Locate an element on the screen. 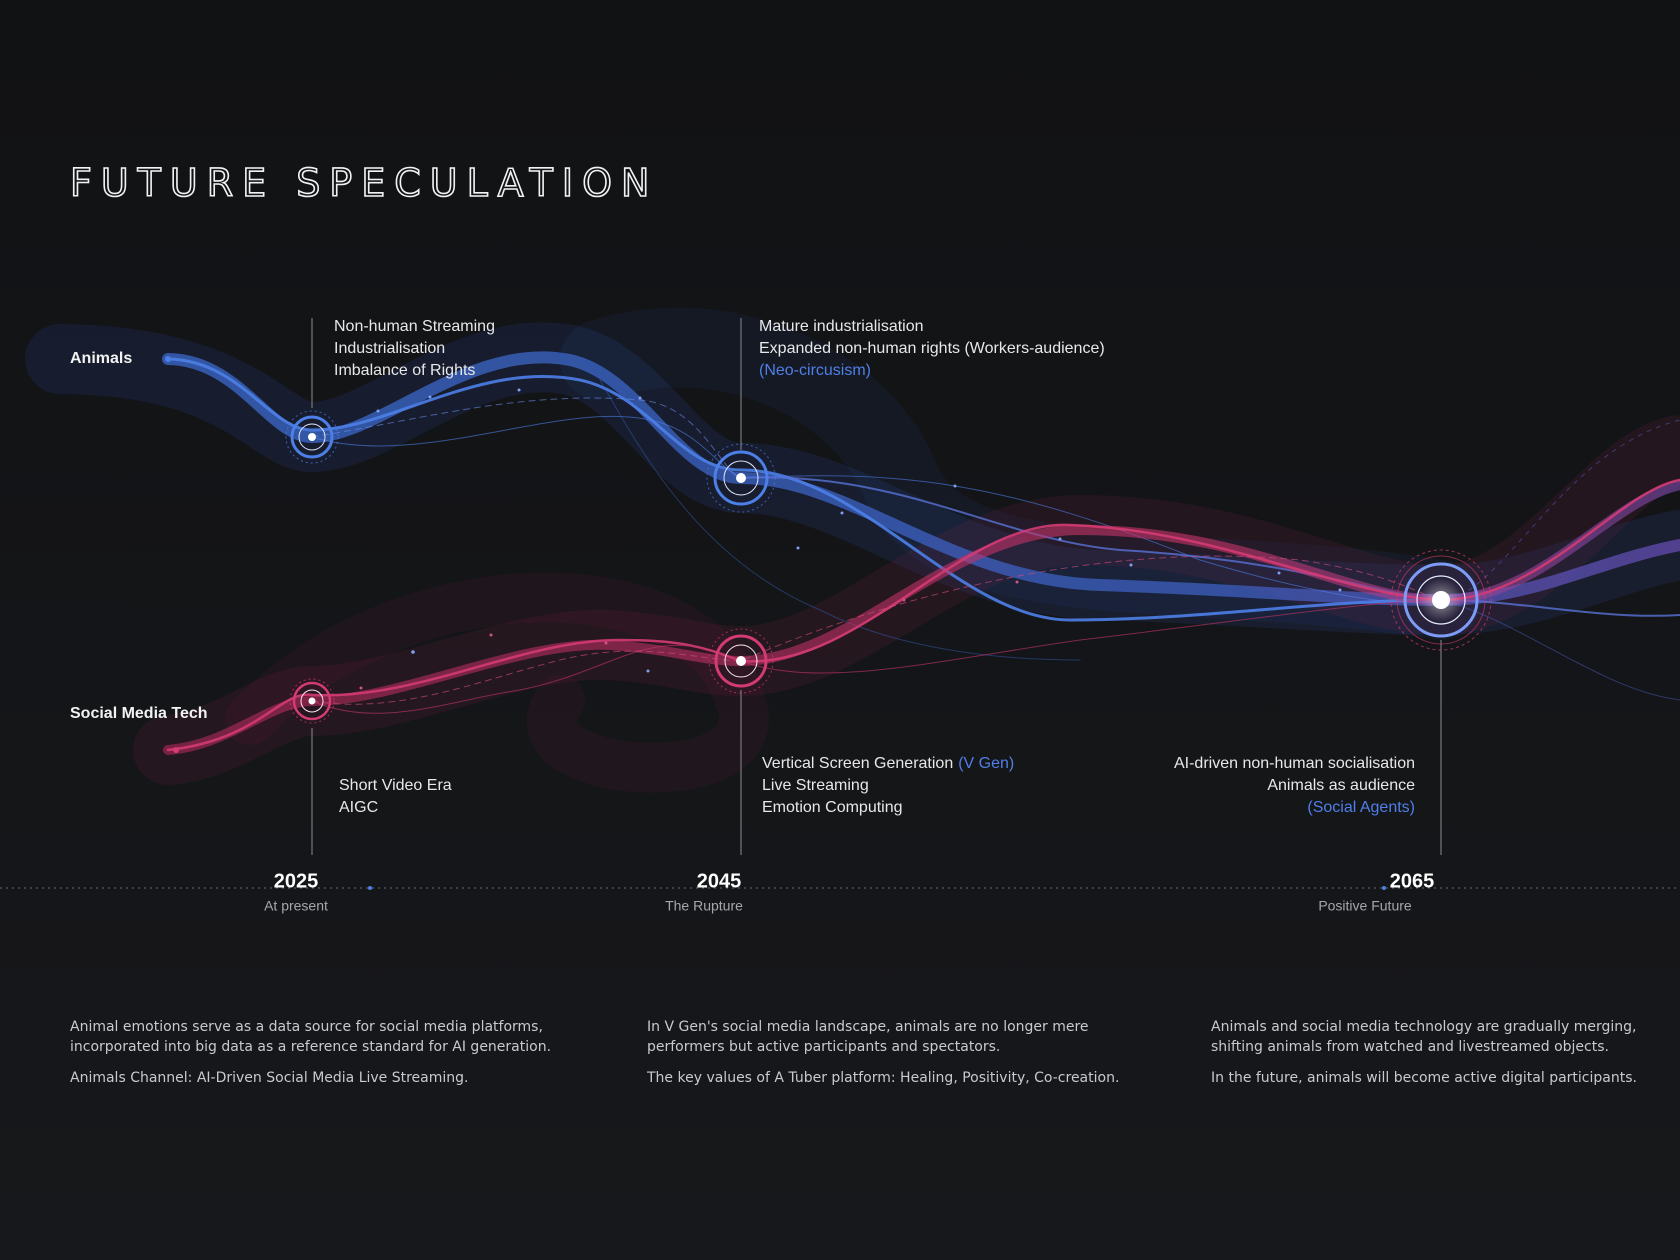 The width and height of the screenshot is (1680, 1260). note-text: Vertical Screen Generation is located at coordinates (857, 763).